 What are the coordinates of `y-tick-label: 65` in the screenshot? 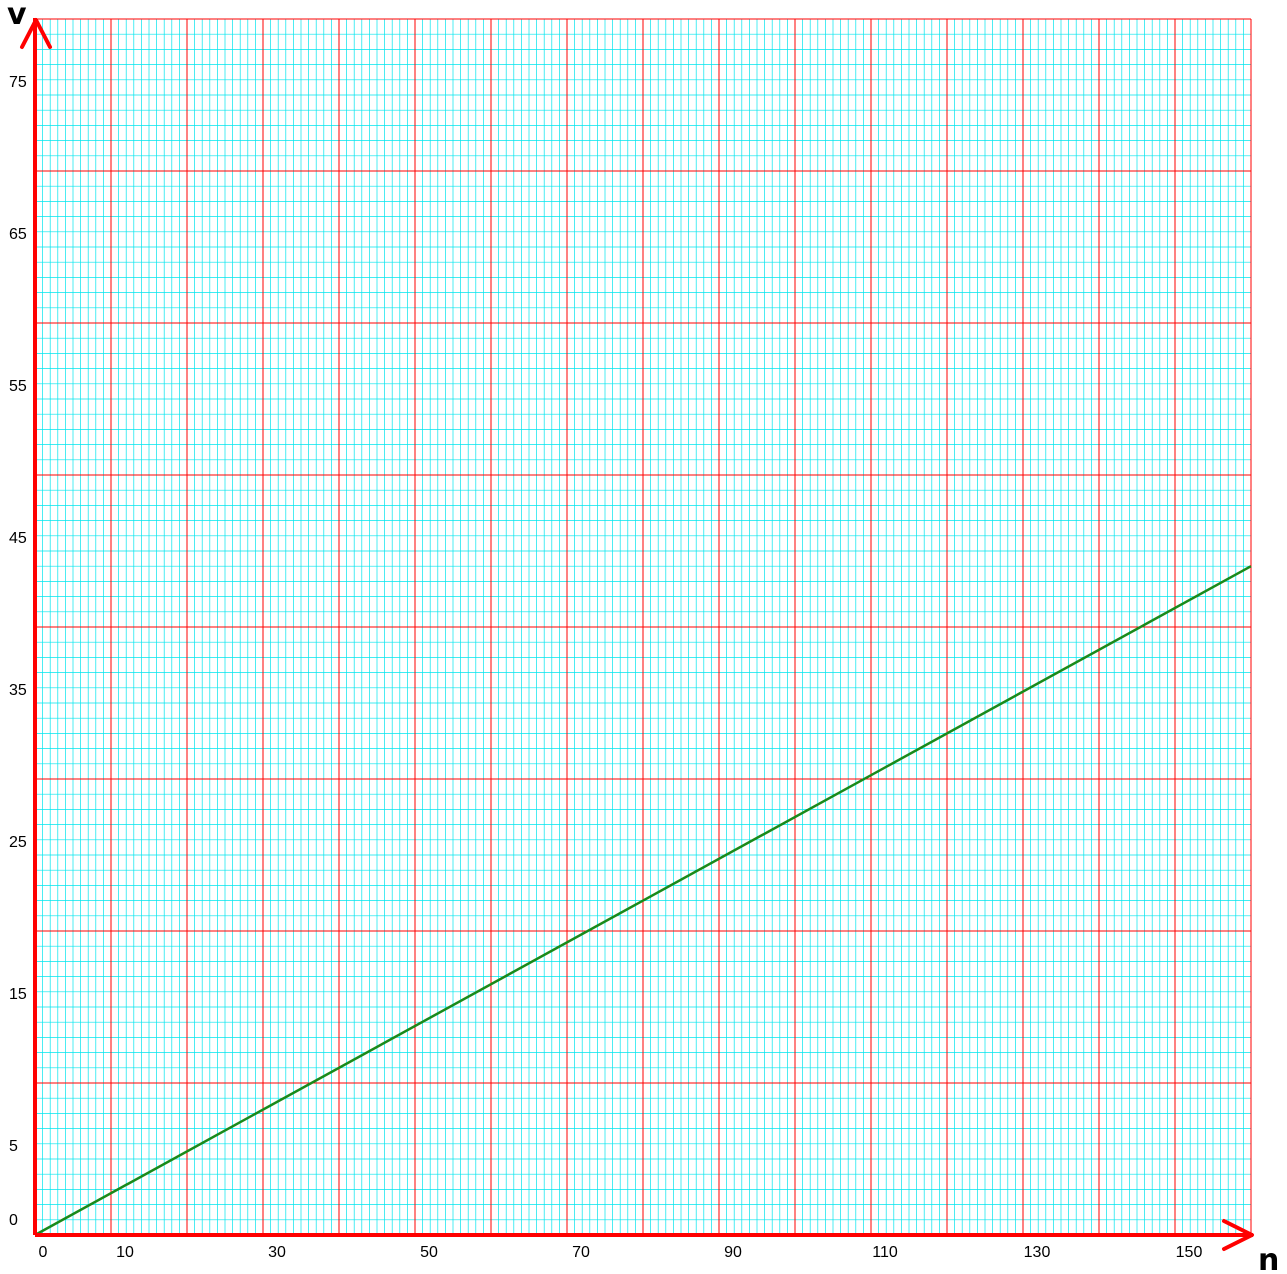 It's located at (18, 234).